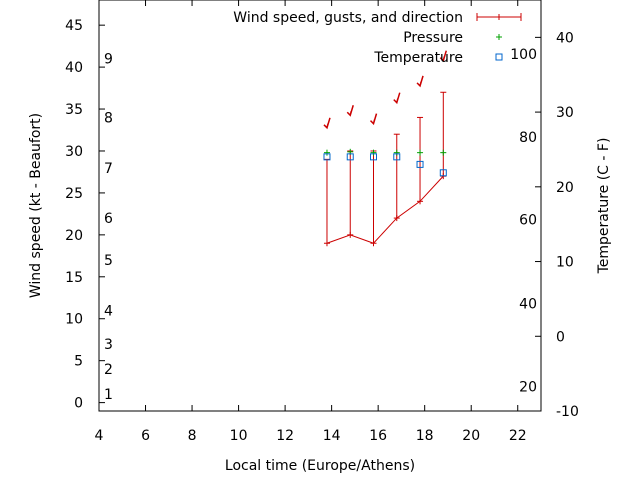  Describe the element at coordinates (74, 152) in the screenshot. I see `y-tick-label: 30` at that location.